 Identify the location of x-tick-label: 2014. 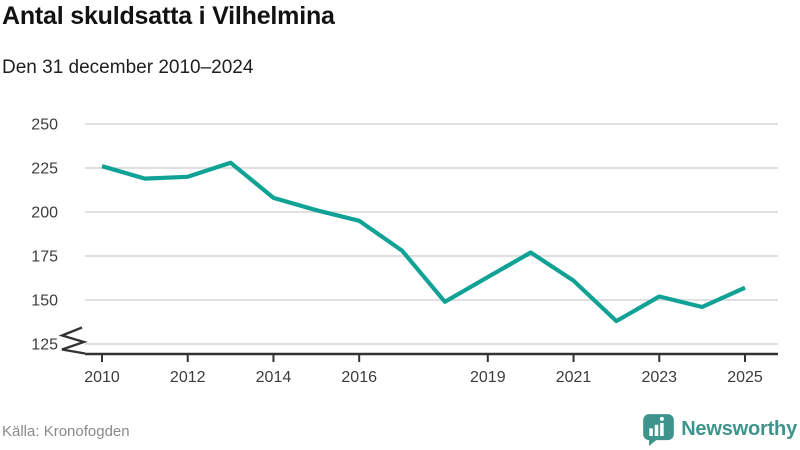
(274, 377).